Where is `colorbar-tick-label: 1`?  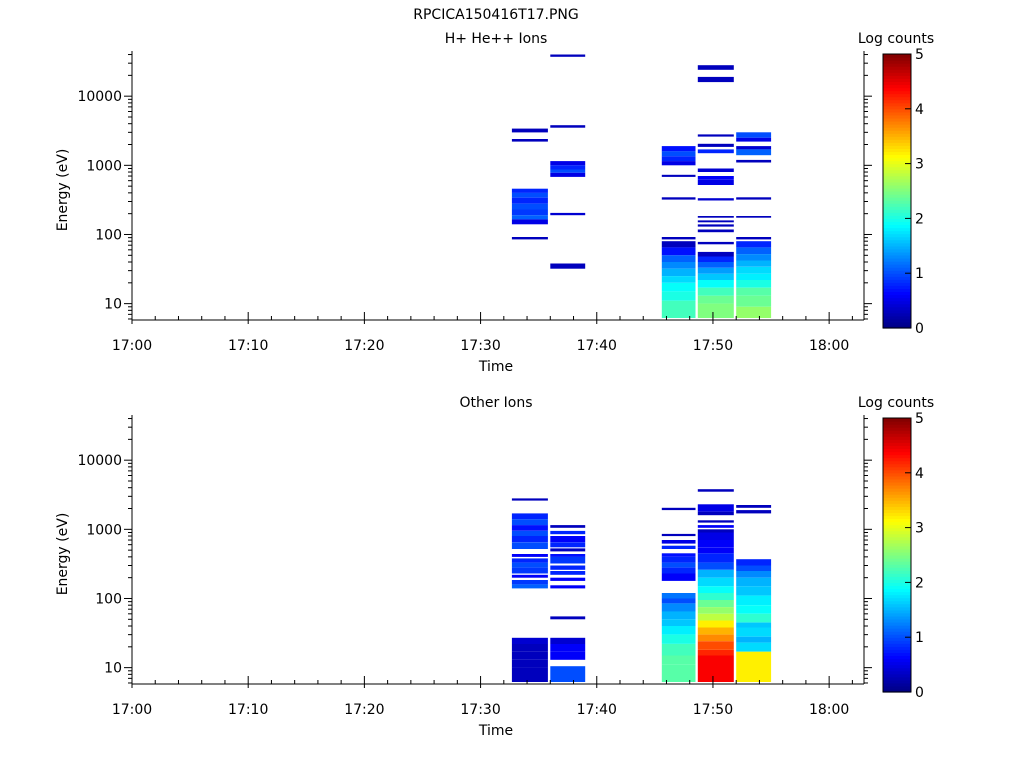
colorbar-tick-label: 1 is located at coordinates (919, 274).